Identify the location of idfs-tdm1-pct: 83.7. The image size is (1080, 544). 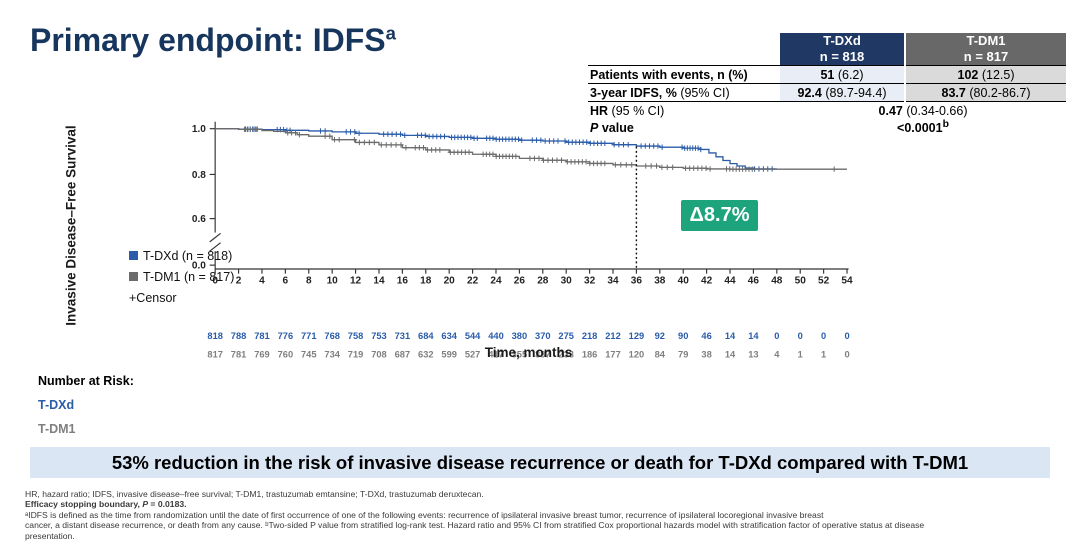
(953, 92).